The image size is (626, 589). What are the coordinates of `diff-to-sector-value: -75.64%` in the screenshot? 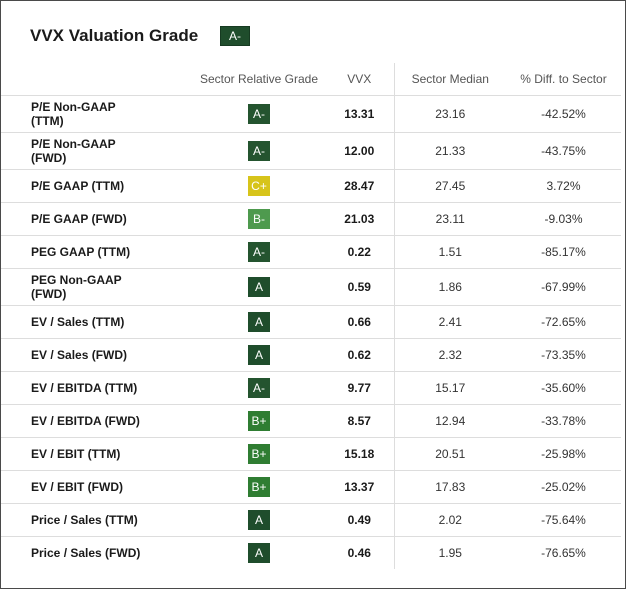 It's located at (563, 520).